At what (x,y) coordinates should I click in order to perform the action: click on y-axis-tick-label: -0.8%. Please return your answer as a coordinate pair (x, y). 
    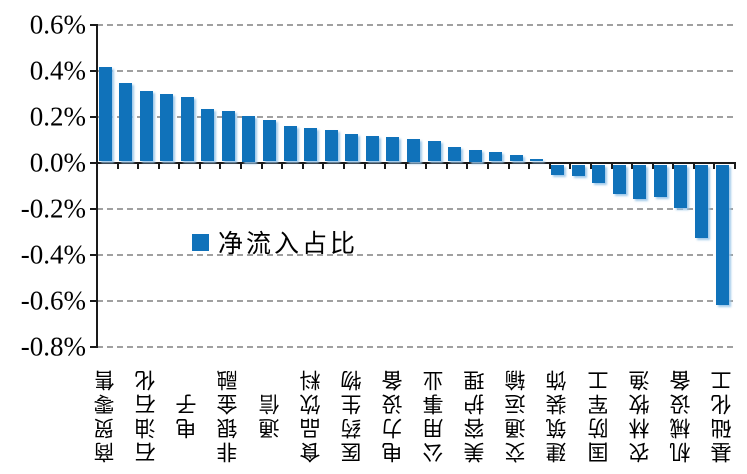
    Looking at the image, I should click on (53, 346).